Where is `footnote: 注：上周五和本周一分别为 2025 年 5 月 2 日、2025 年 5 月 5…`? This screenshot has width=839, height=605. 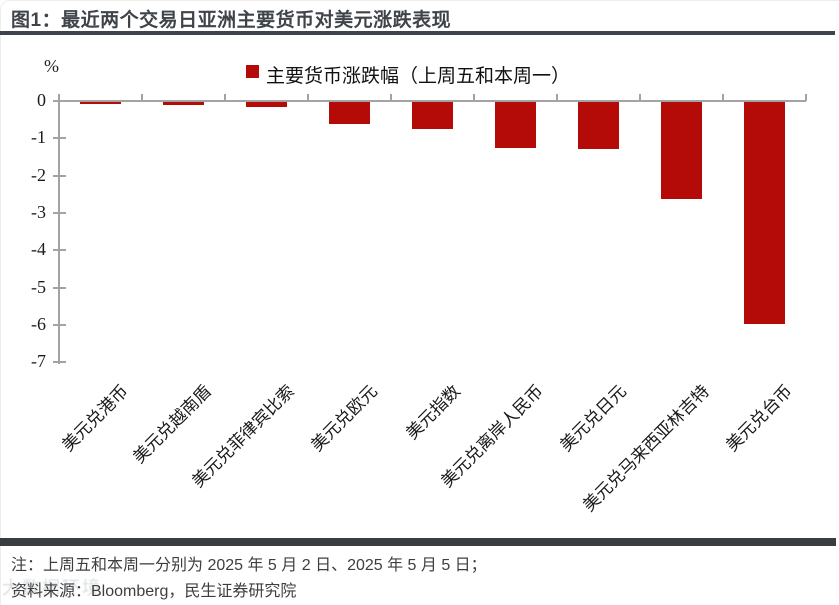 footnote: 注：上周五和本周一分别为 2025 年 5 月 2 日、2025 年 5 月 5… is located at coordinates (249, 565).